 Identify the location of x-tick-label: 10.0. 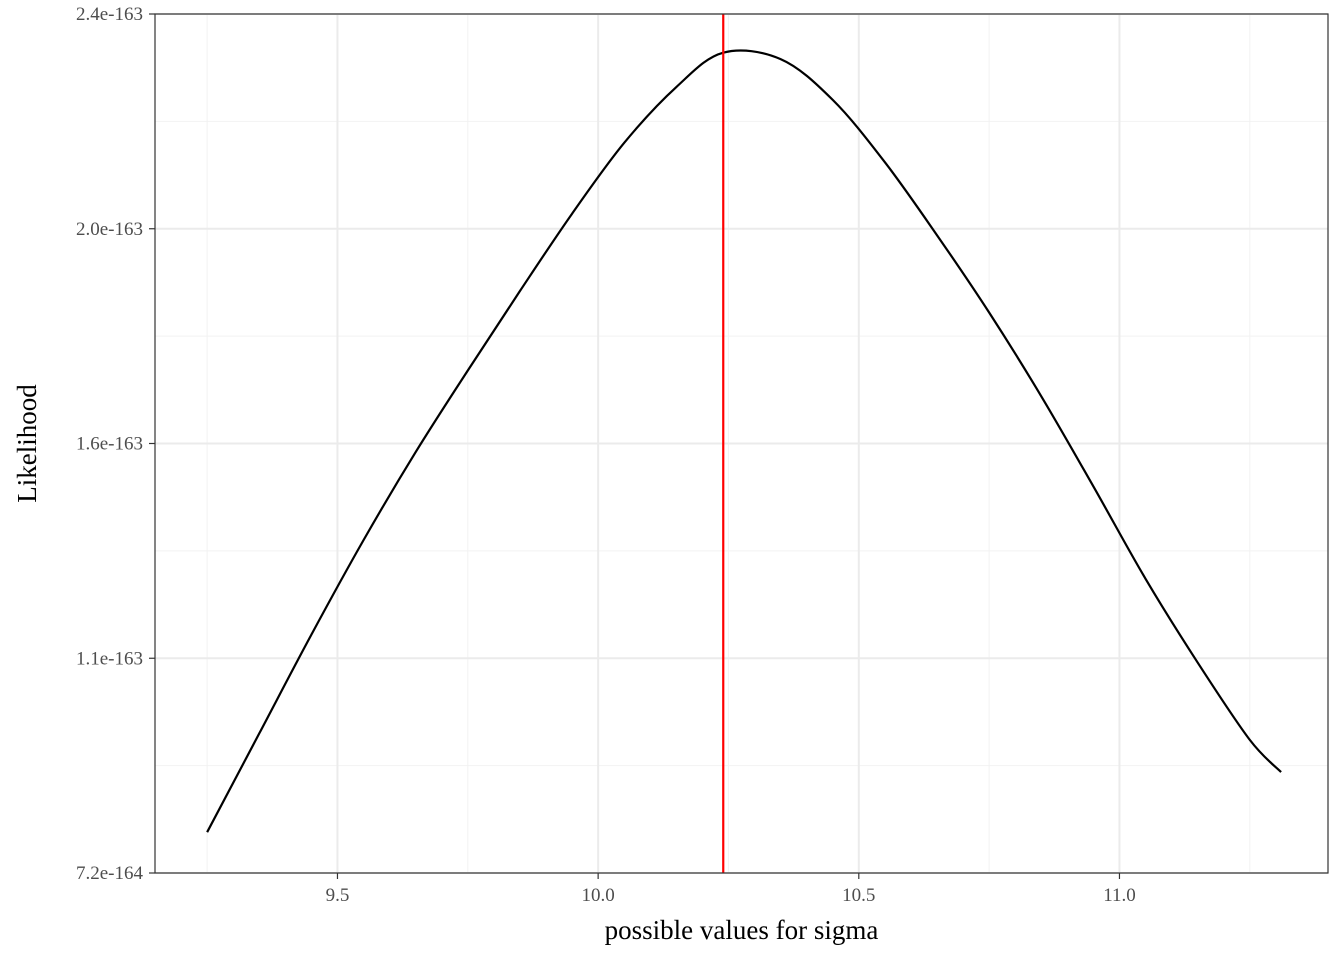
(598, 895).